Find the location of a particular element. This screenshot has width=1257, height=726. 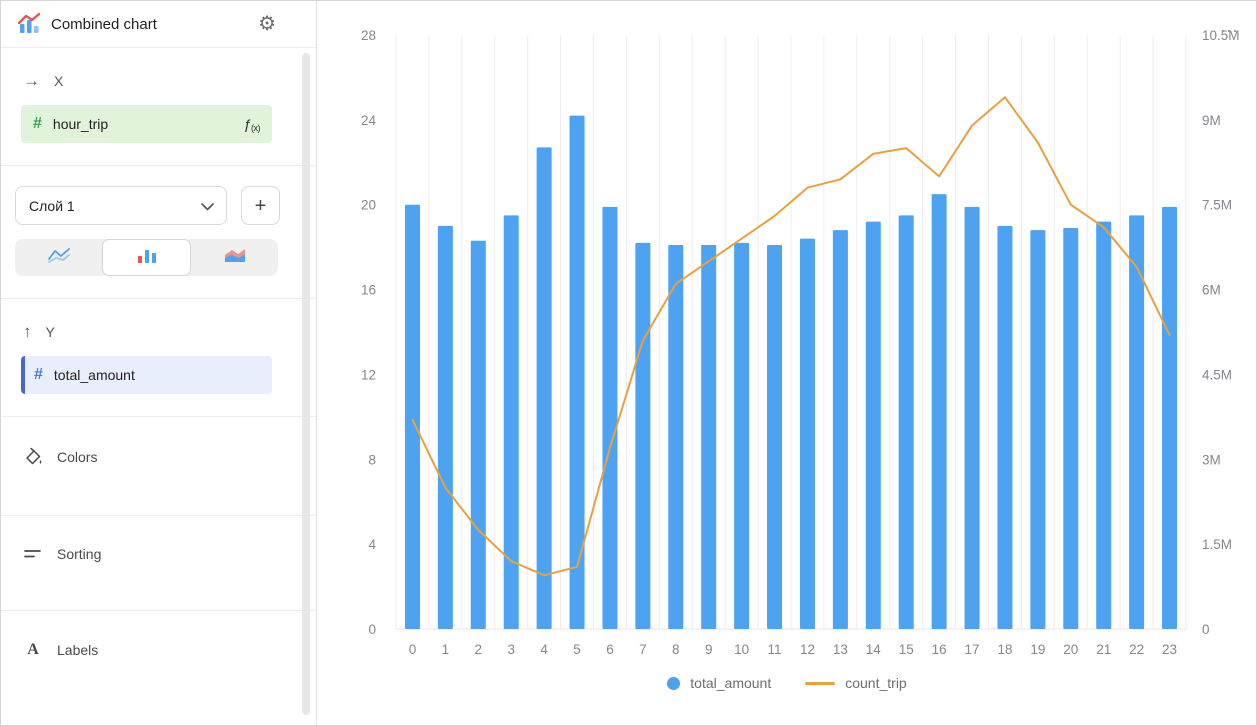

svg-text: 15 is located at coordinates (906, 649).